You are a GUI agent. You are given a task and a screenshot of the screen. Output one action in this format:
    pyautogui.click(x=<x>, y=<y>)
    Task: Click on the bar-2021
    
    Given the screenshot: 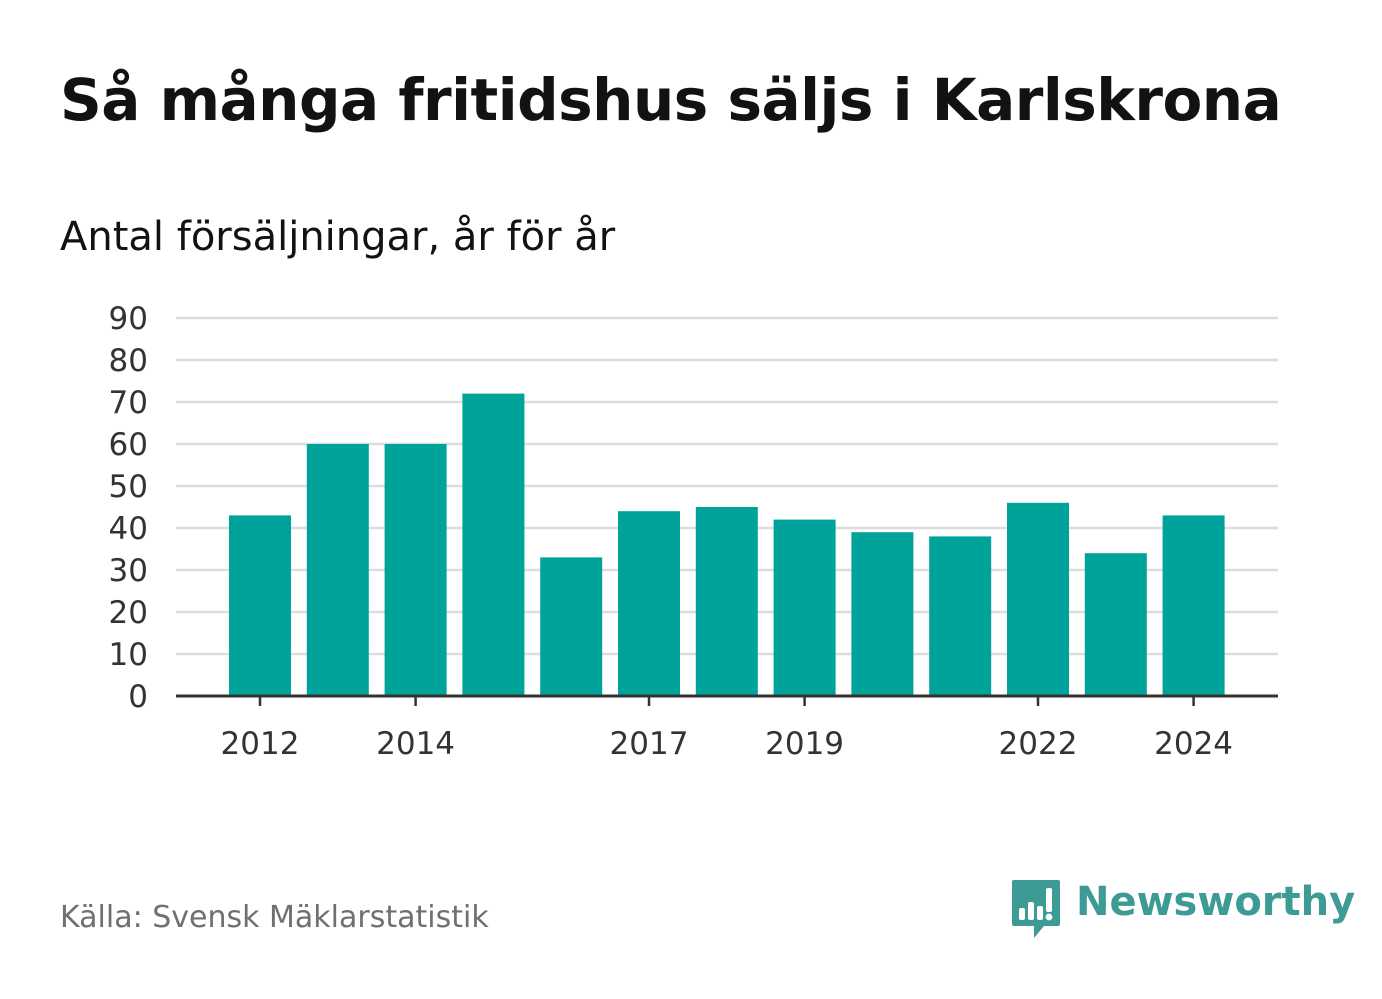 What is the action you would take?
    pyautogui.click(x=960, y=616)
    